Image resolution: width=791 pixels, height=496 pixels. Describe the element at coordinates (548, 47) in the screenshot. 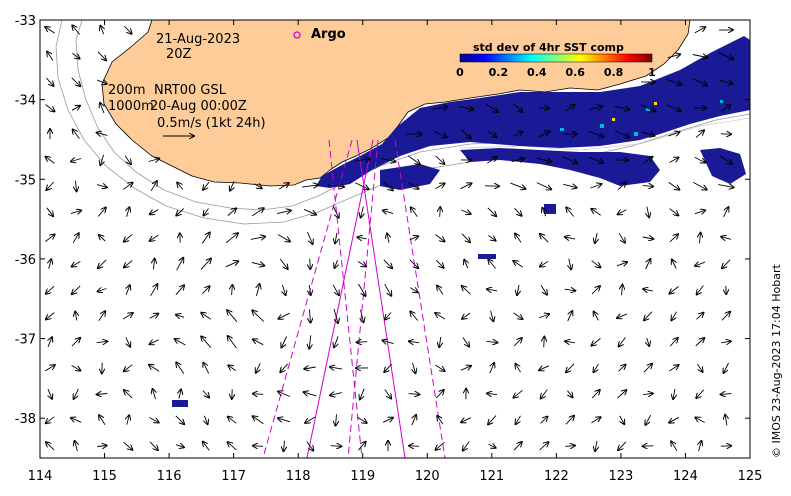

I see `colorbar-title: std dev of 4hr SST comp` at that location.